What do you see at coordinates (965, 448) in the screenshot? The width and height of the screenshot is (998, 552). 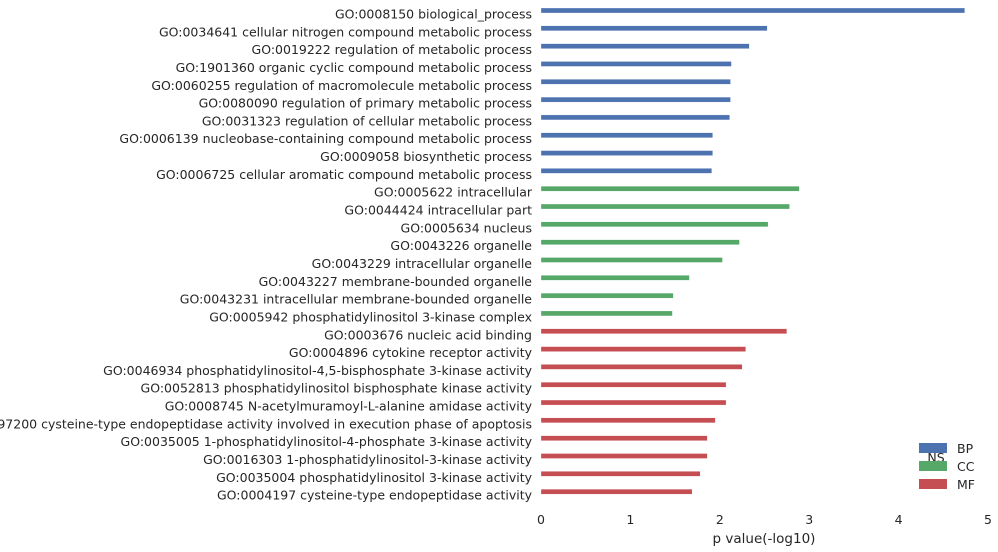 I see `legend-label: BP` at bounding box center [965, 448].